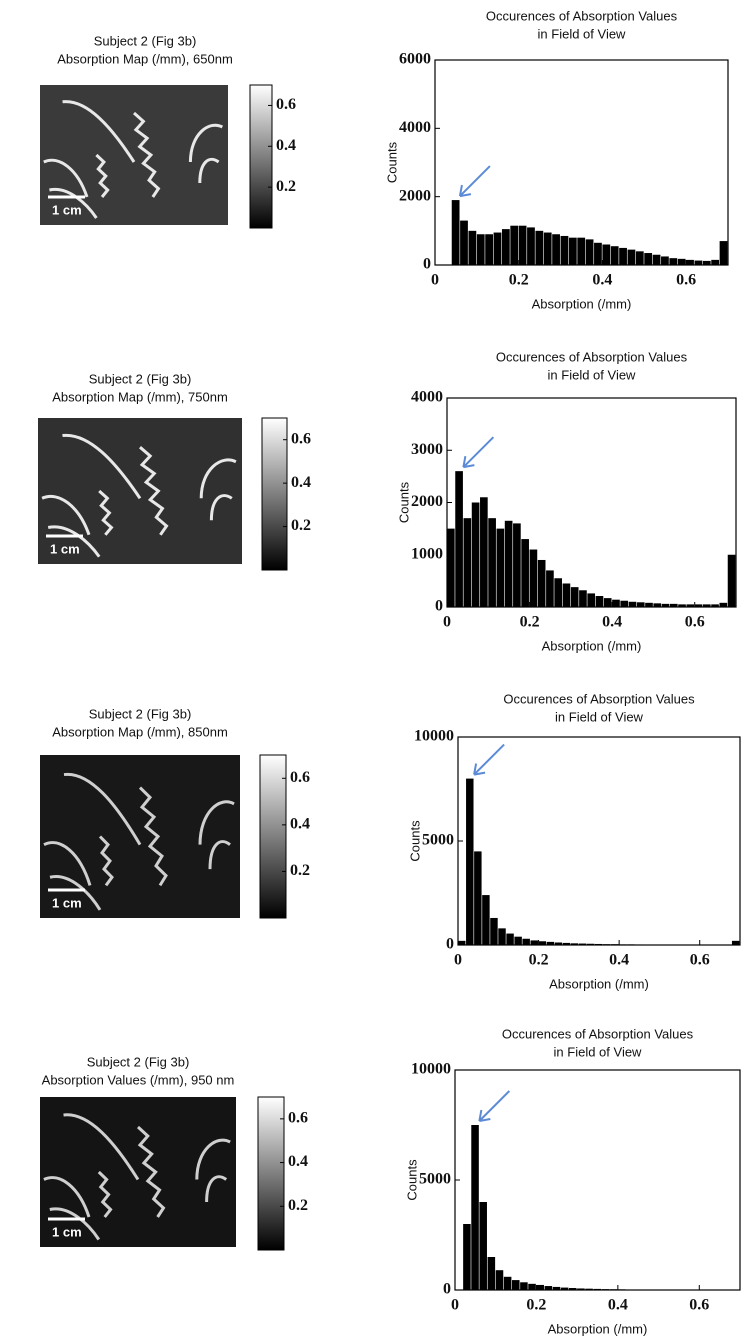 Image resolution: width=744 pixels, height=1336 pixels. I want to click on y-tick-label: 3000, so click(427, 449).